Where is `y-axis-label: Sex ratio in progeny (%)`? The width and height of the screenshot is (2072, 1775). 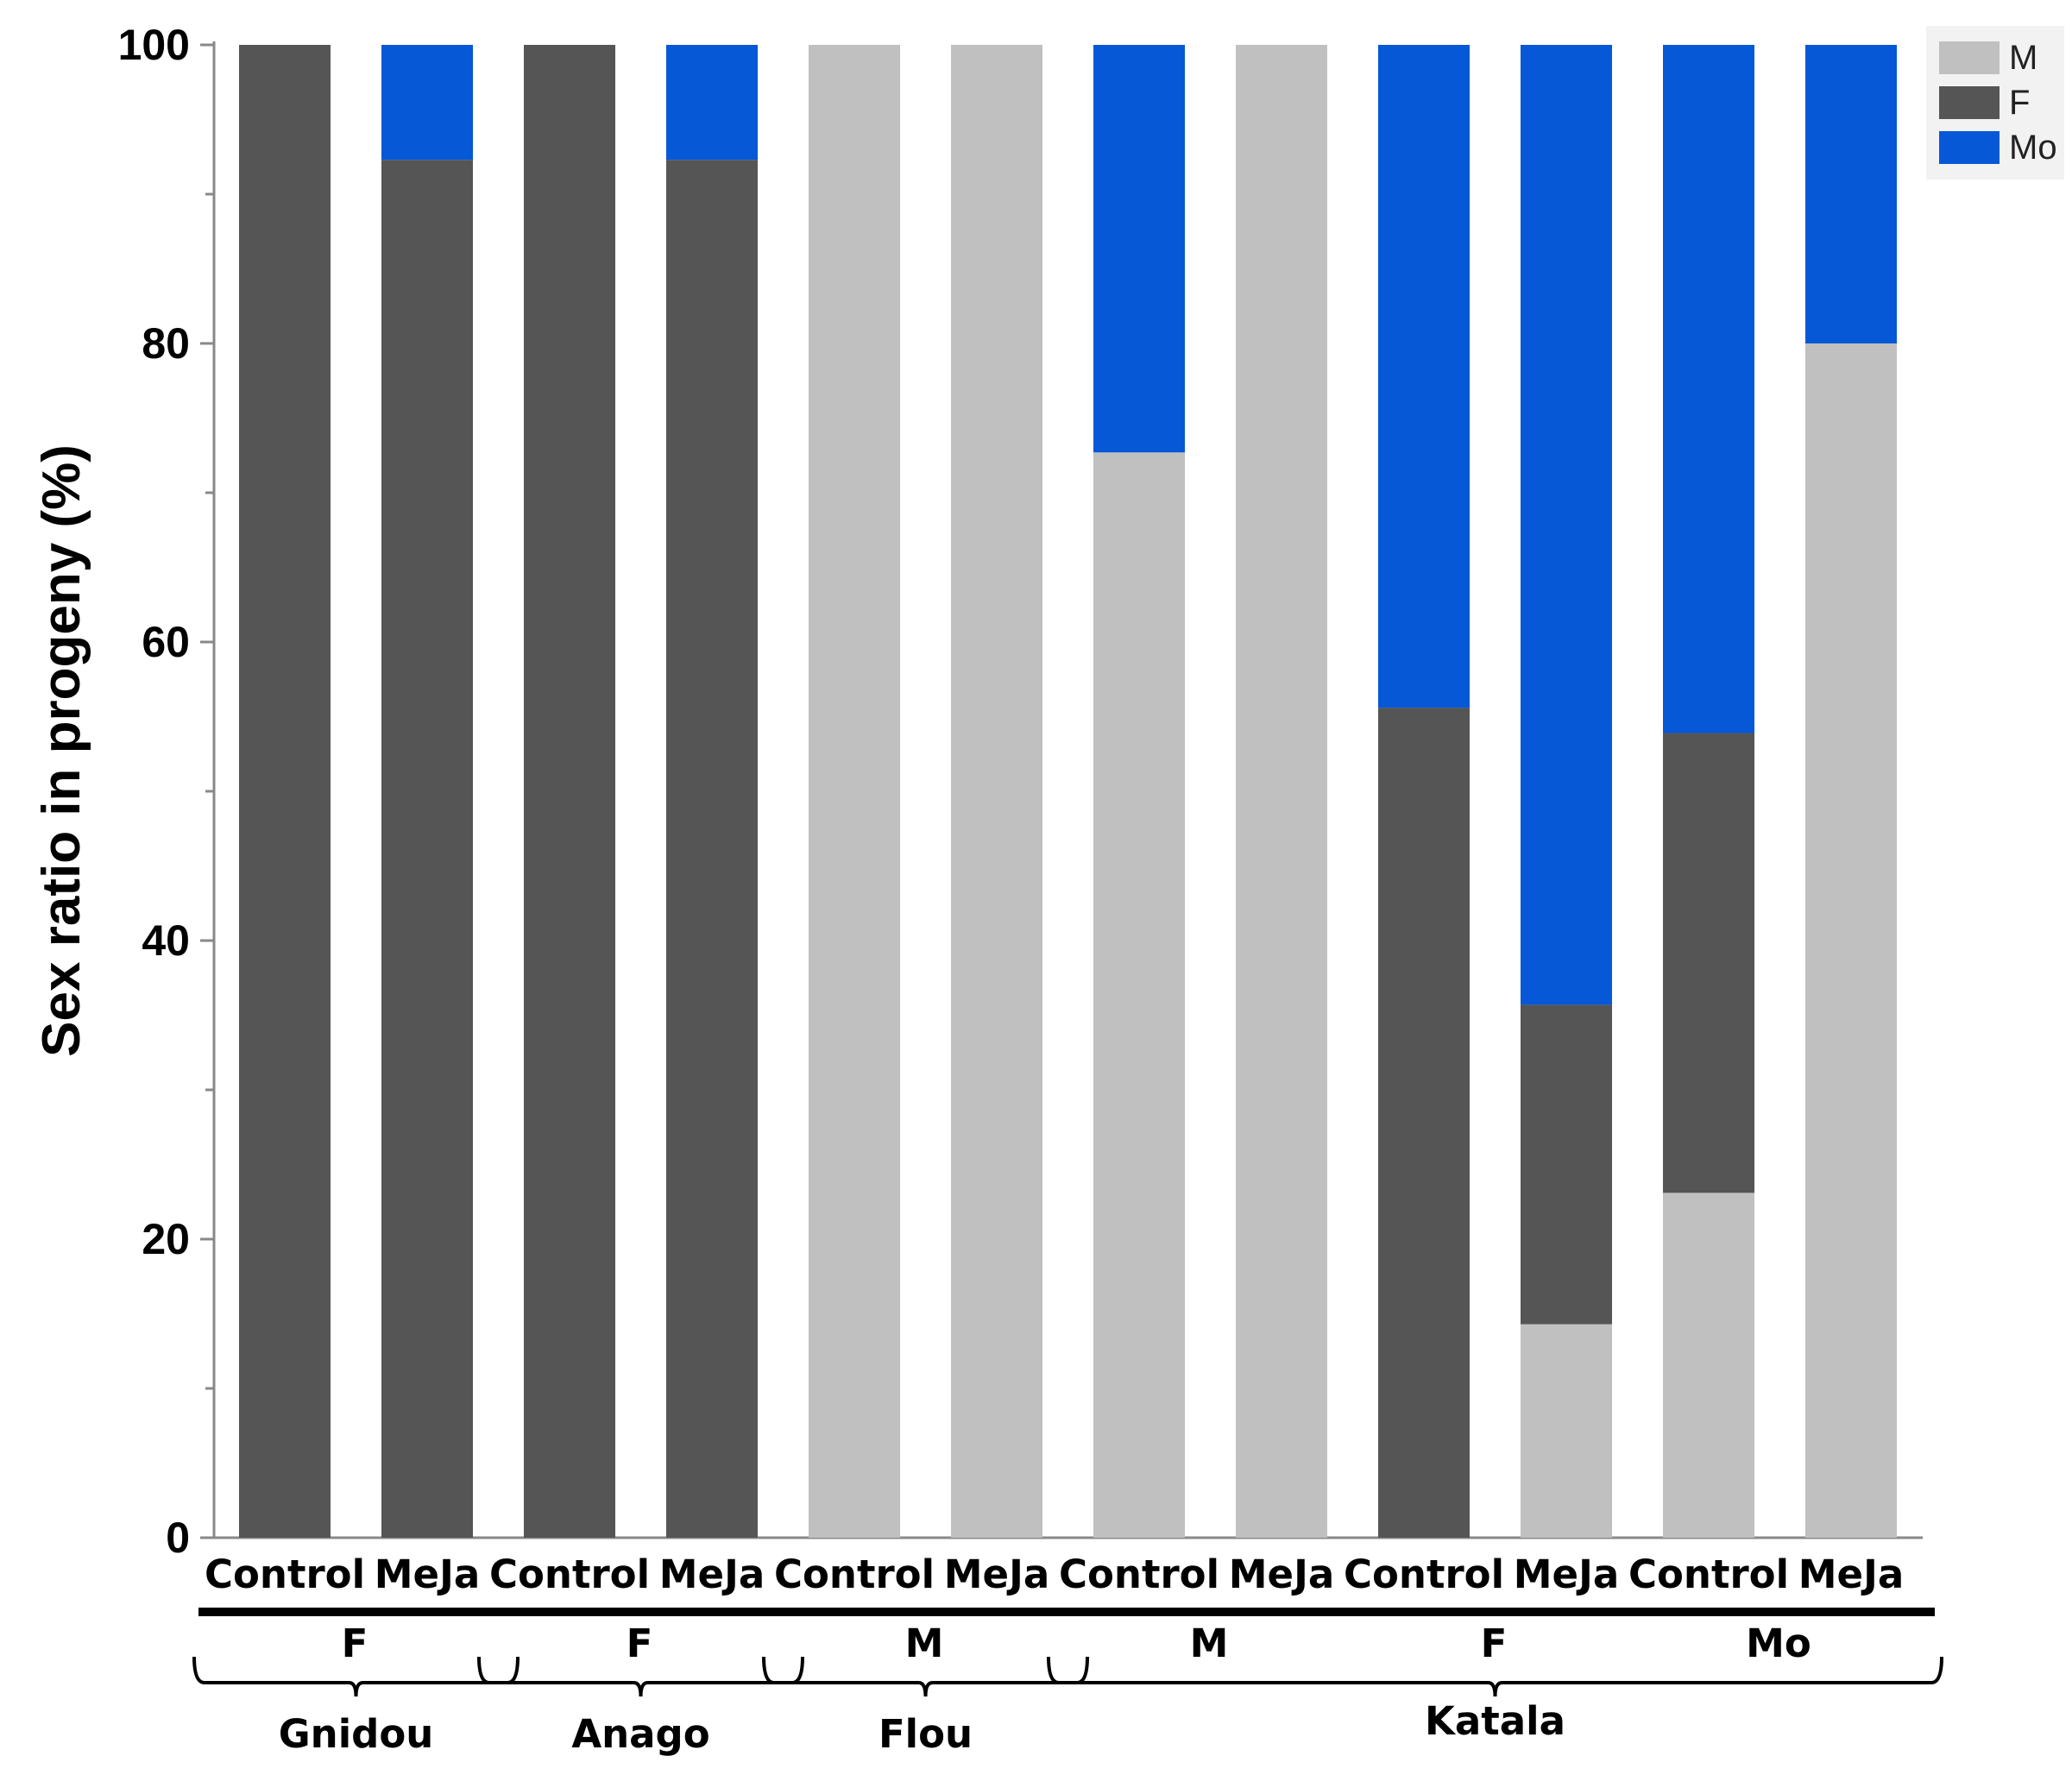 y-axis-label: Sex ratio in progeny (%) is located at coordinates (62, 750).